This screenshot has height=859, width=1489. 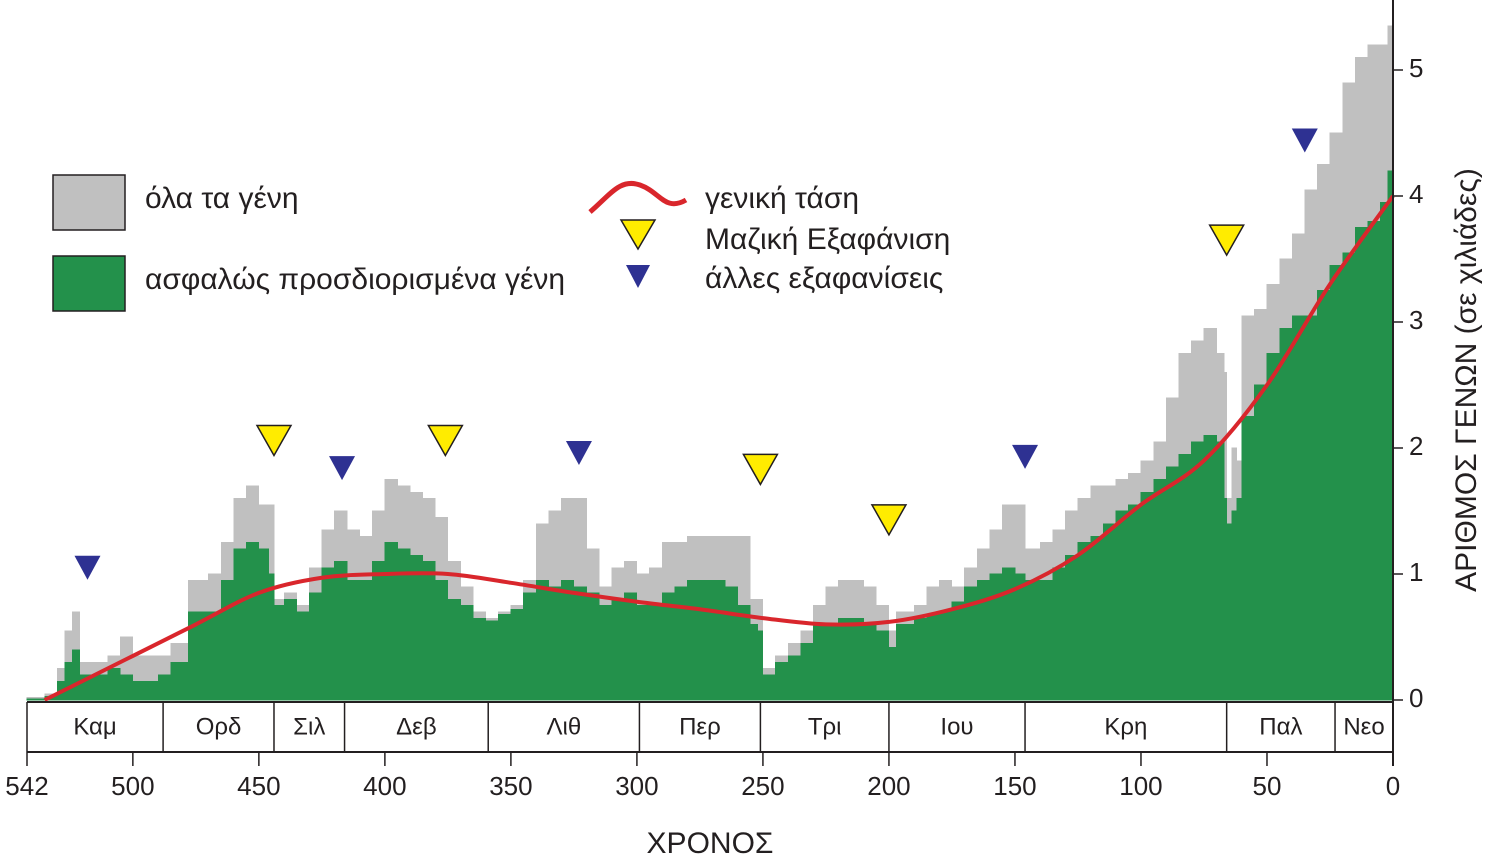 I want to click on x-tick-label: 450, so click(x=258, y=786).